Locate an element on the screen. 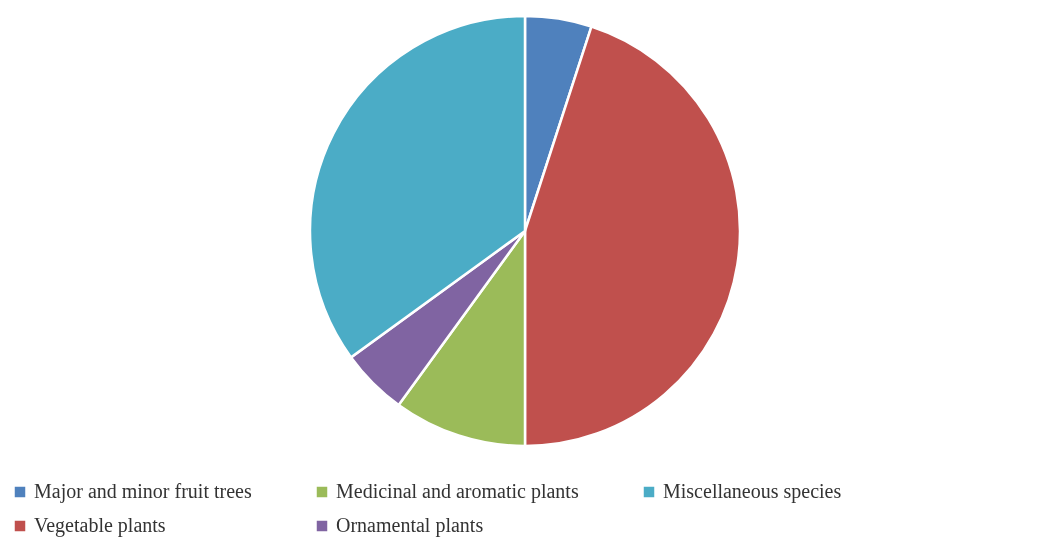 The width and height of the screenshot is (1059, 560). legend-label: Miscellaneous species is located at coordinates (752, 491).